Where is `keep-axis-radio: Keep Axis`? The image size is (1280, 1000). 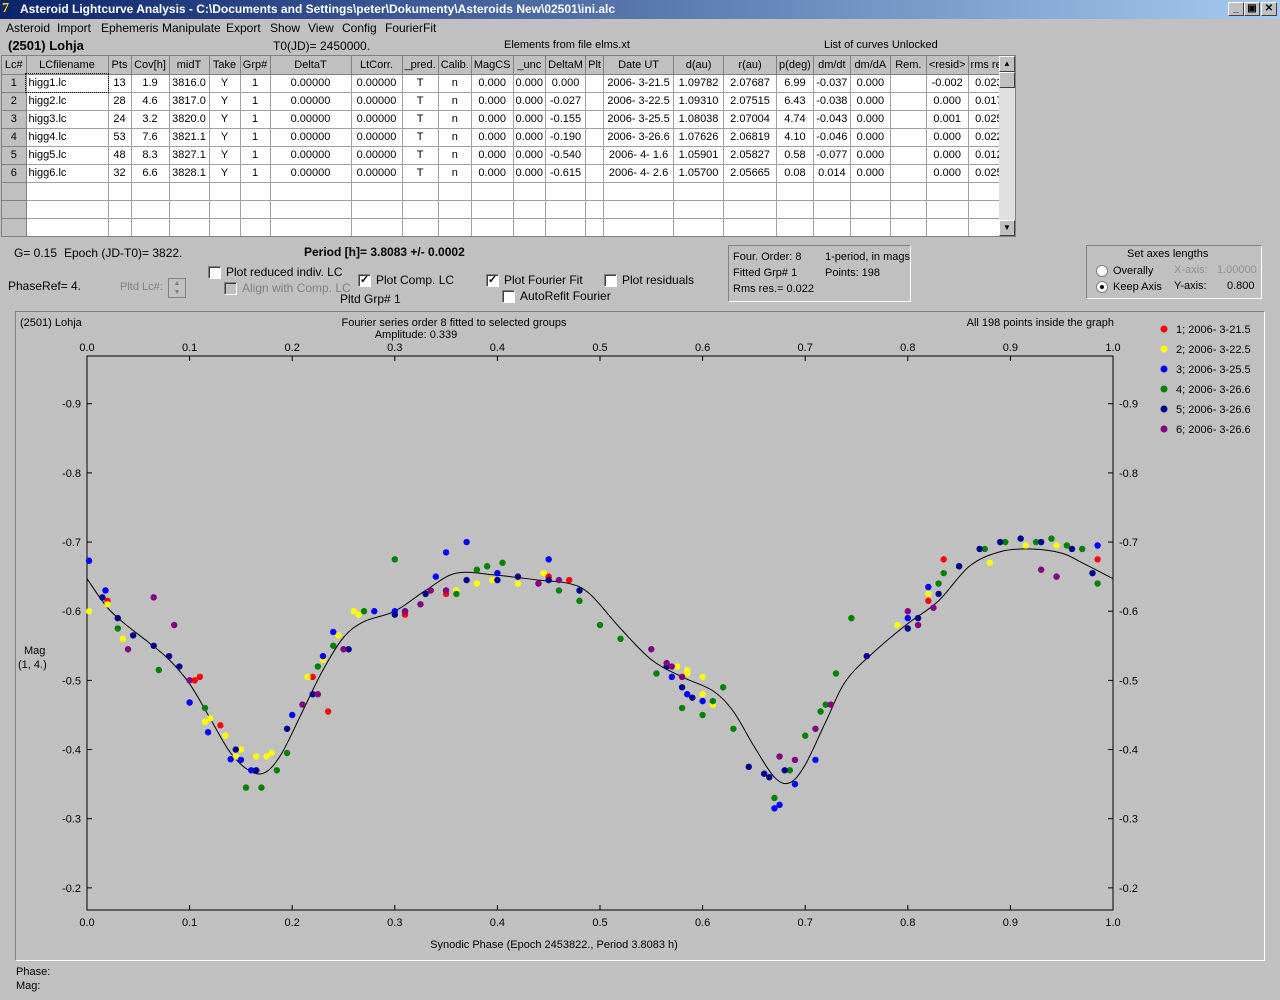 keep-axis-radio: Keep Axis is located at coordinates (1129, 287).